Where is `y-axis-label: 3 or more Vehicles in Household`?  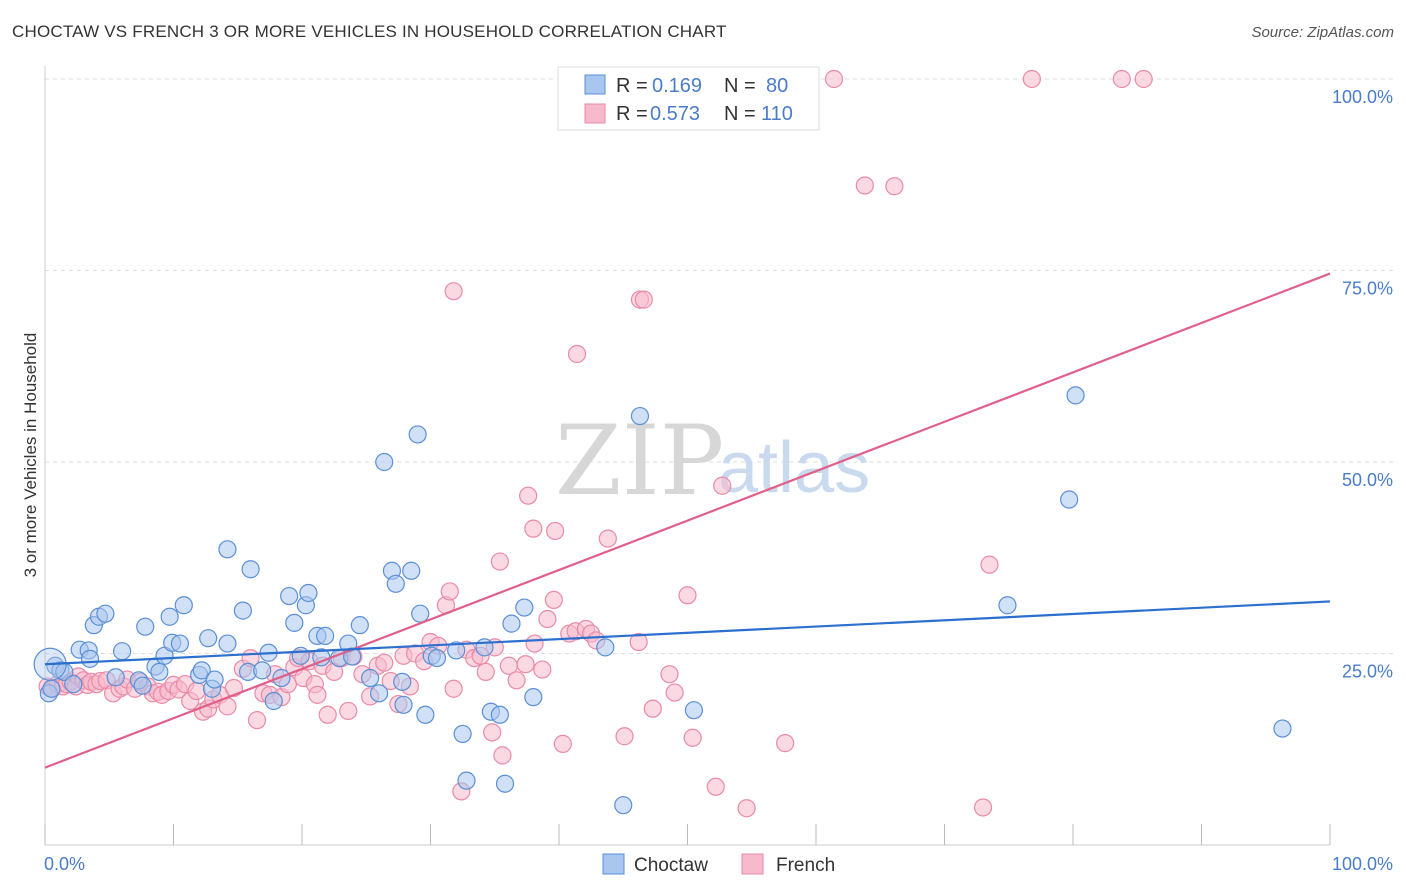
y-axis-label: 3 or more Vehicles in Household is located at coordinates (30, 455).